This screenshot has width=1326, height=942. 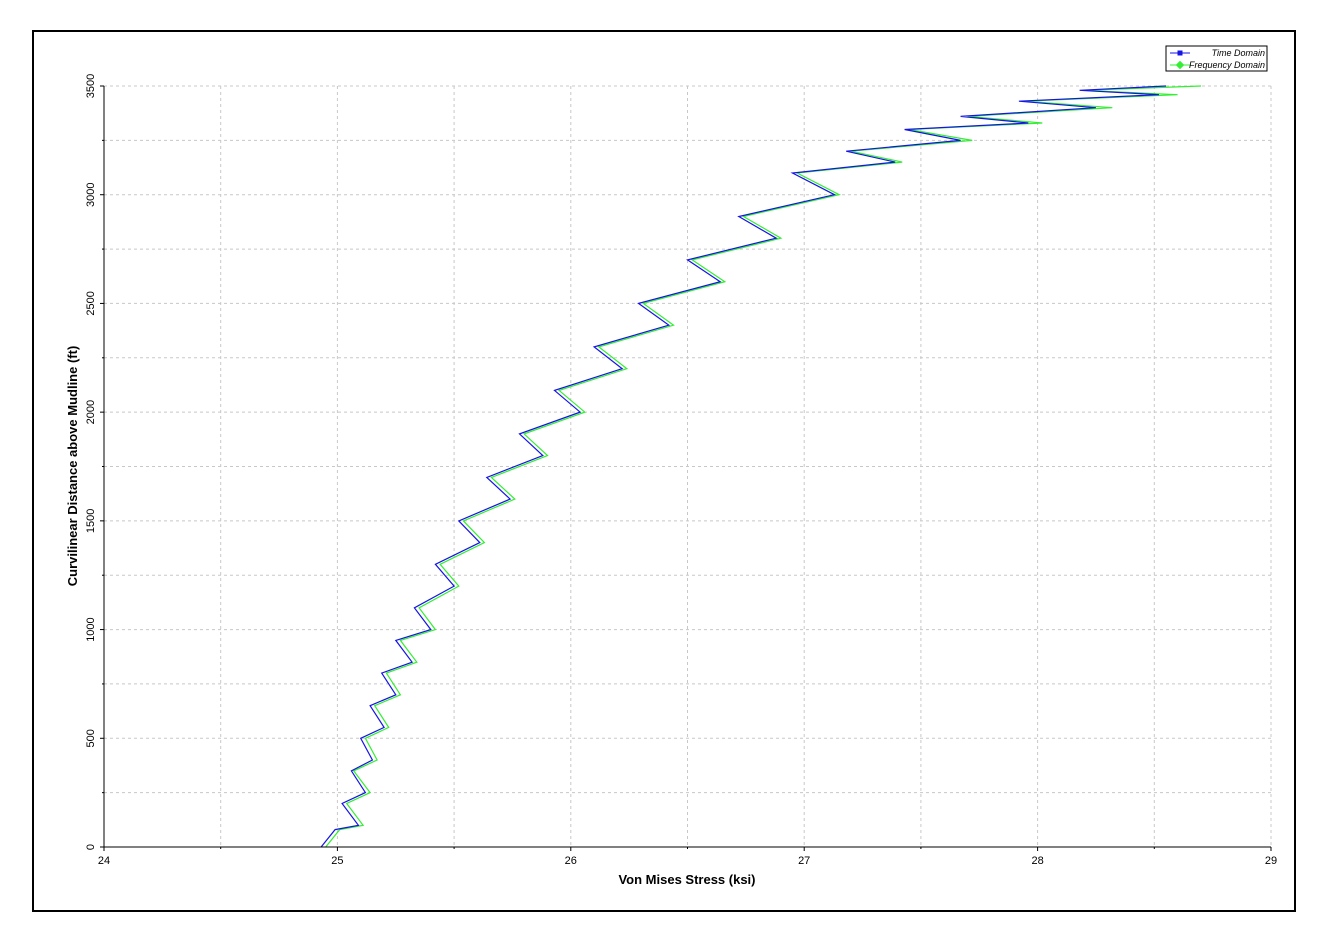 I want to click on legend-box, so click(x=1216, y=58).